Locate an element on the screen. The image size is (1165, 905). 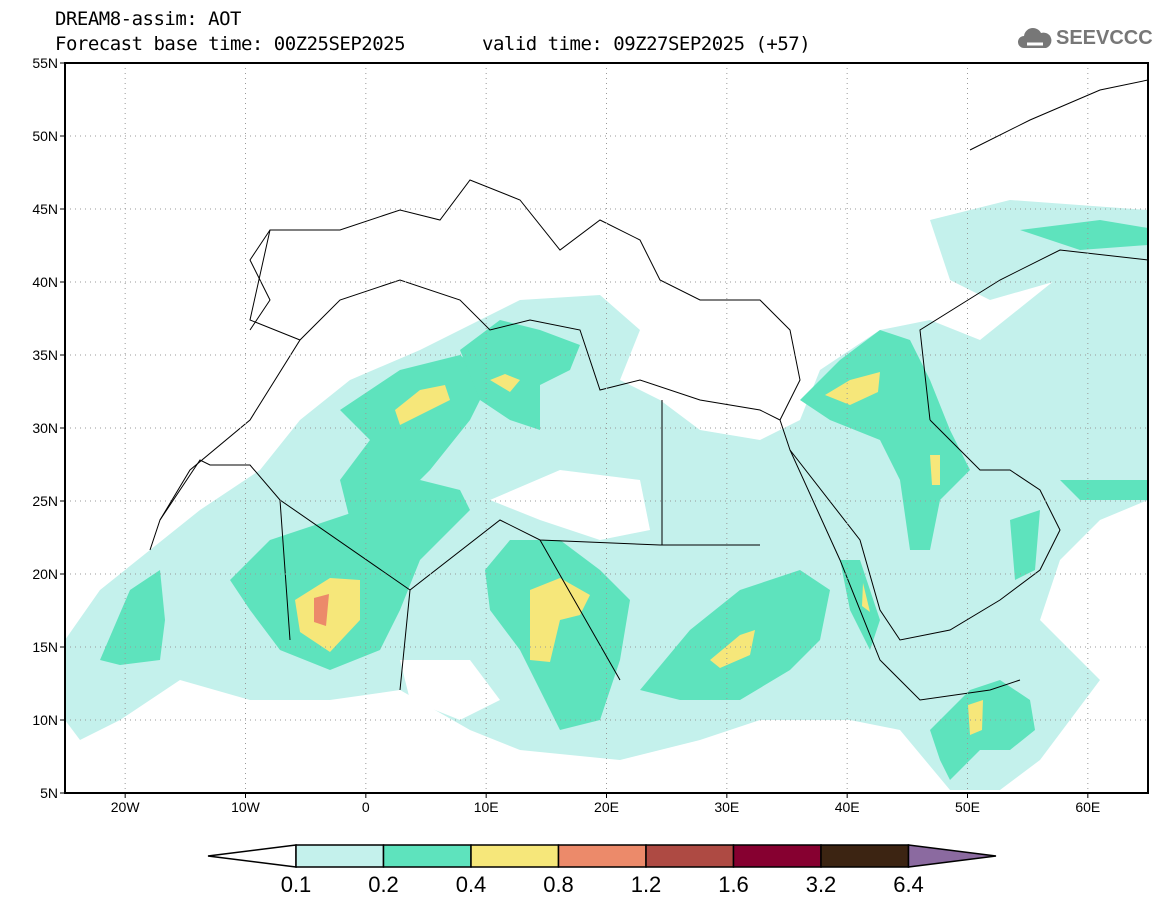
colorbar-label: 3.2 is located at coordinates (821, 884).